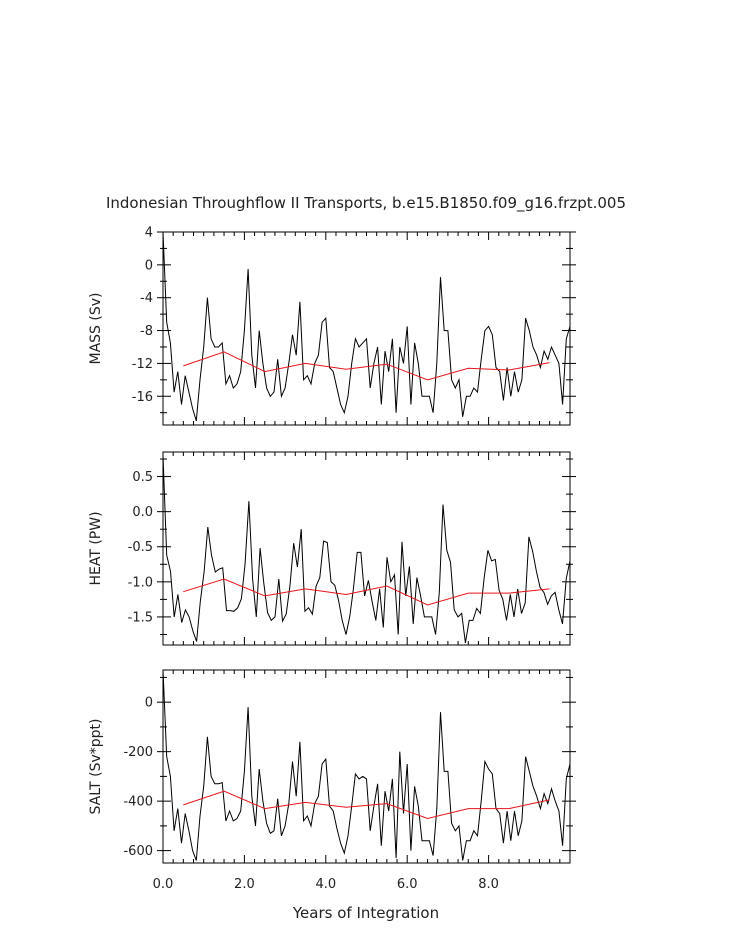 The height and width of the screenshot is (945, 733). Describe the element at coordinates (149, 265) in the screenshot. I see `y-tick-label-mass: 0` at that location.